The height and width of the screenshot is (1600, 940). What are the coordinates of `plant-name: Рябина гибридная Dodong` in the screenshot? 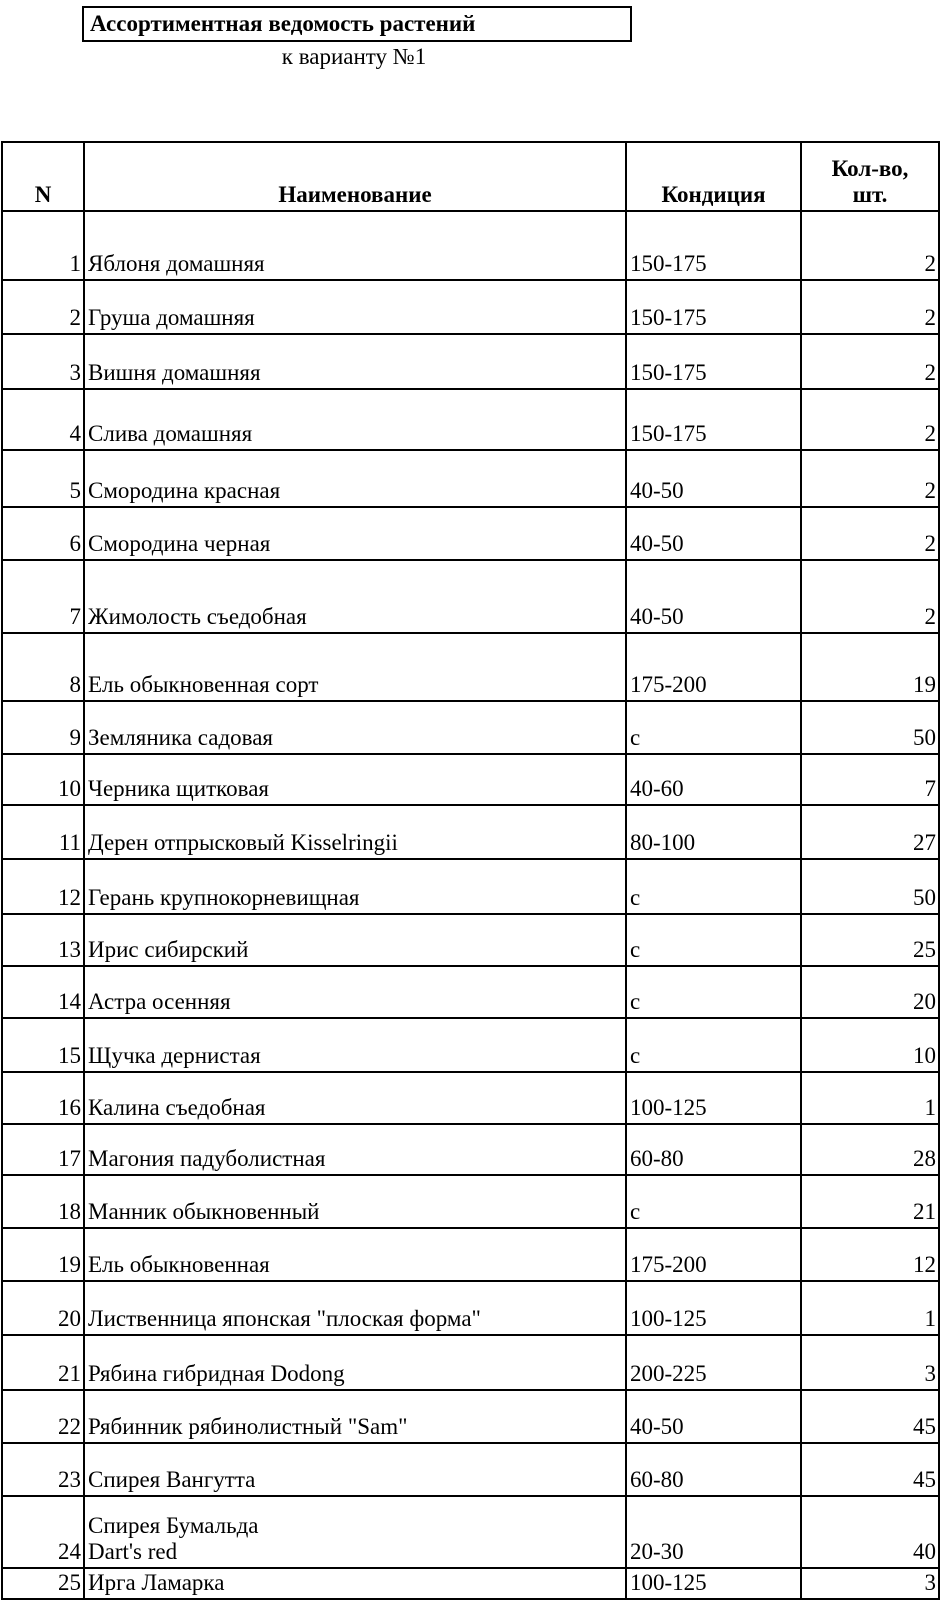 It's located at (355, 1362).